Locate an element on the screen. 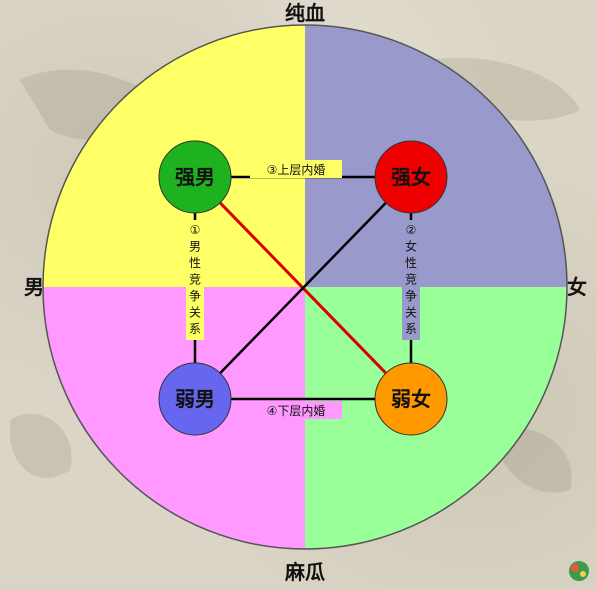 This screenshot has height=590, width=596. edge-label-bottom-bg is located at coordinates (296, 410).